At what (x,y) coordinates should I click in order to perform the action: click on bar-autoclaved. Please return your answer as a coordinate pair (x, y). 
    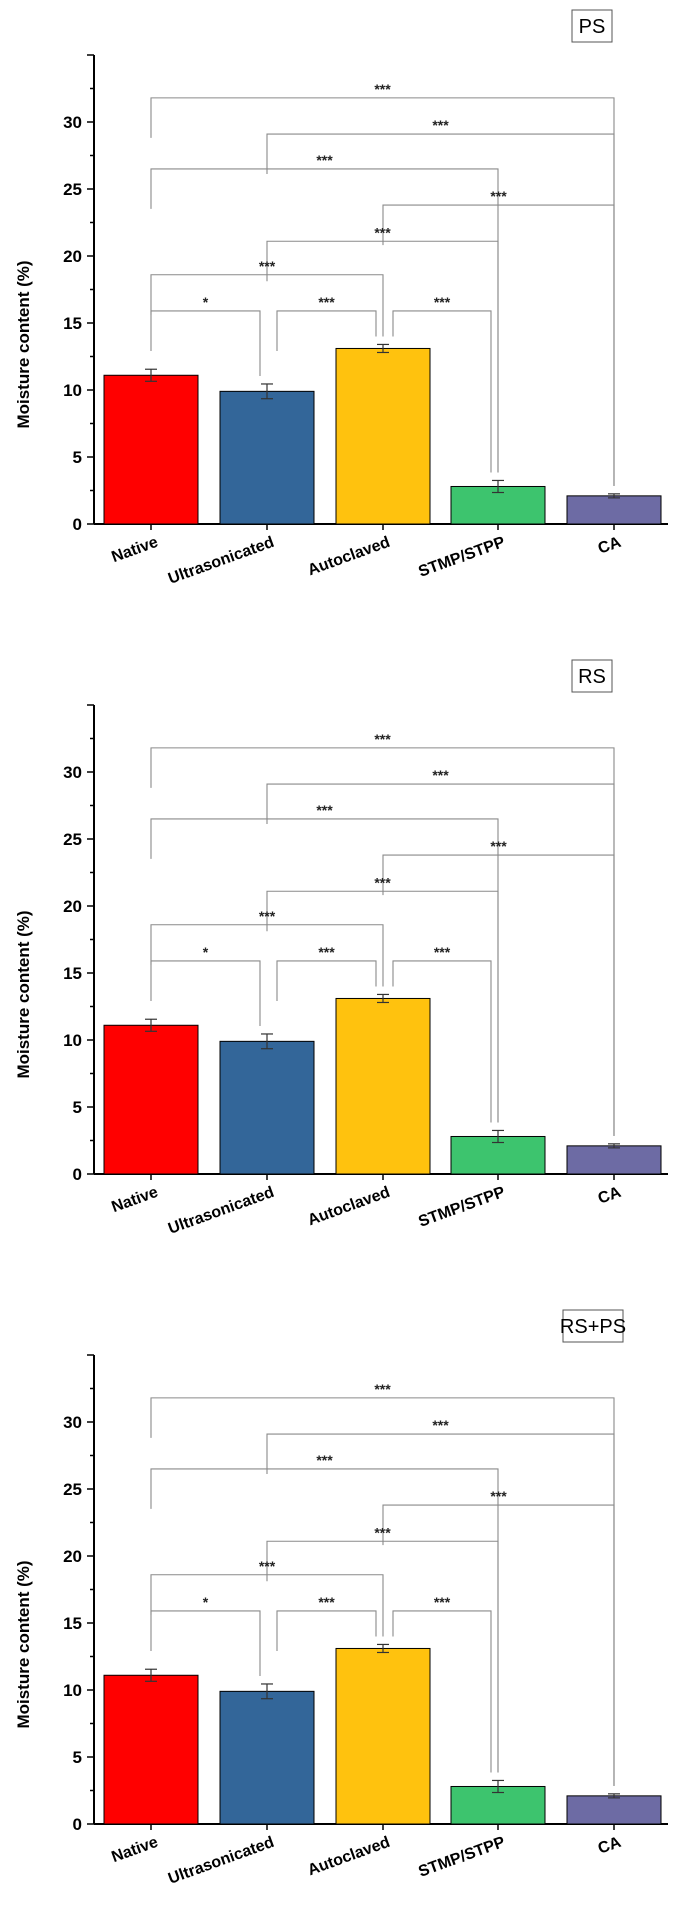
    Looking at the image, I should click on (383, 1086).